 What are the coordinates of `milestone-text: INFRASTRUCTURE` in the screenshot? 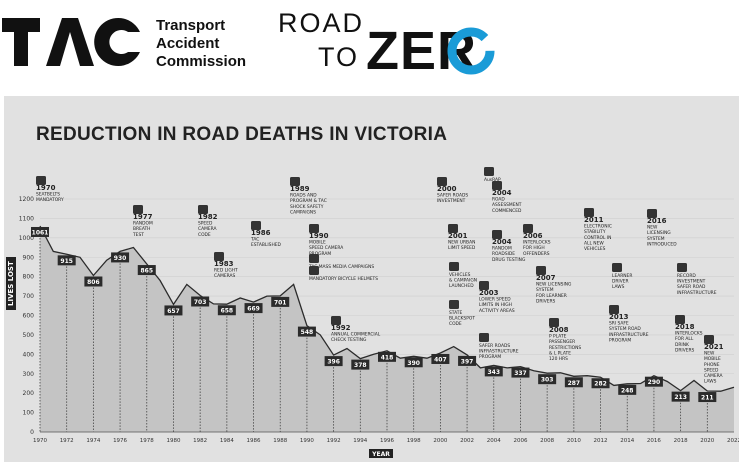 It's located at (499, 352).